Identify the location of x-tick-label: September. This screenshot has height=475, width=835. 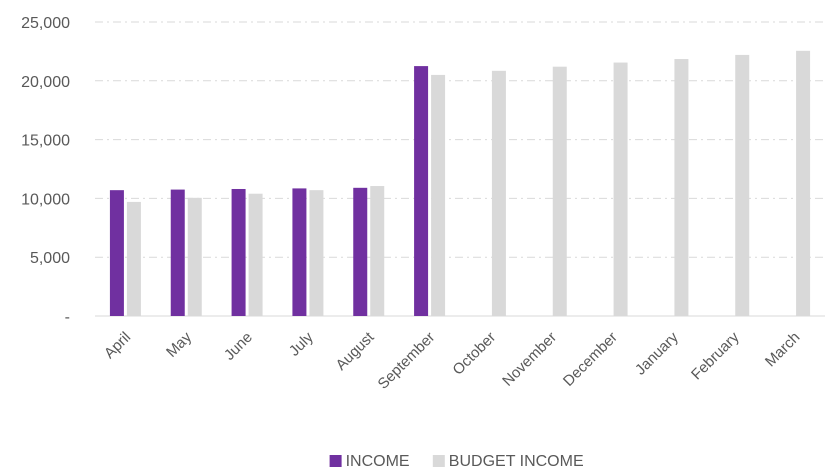
(407, 361).